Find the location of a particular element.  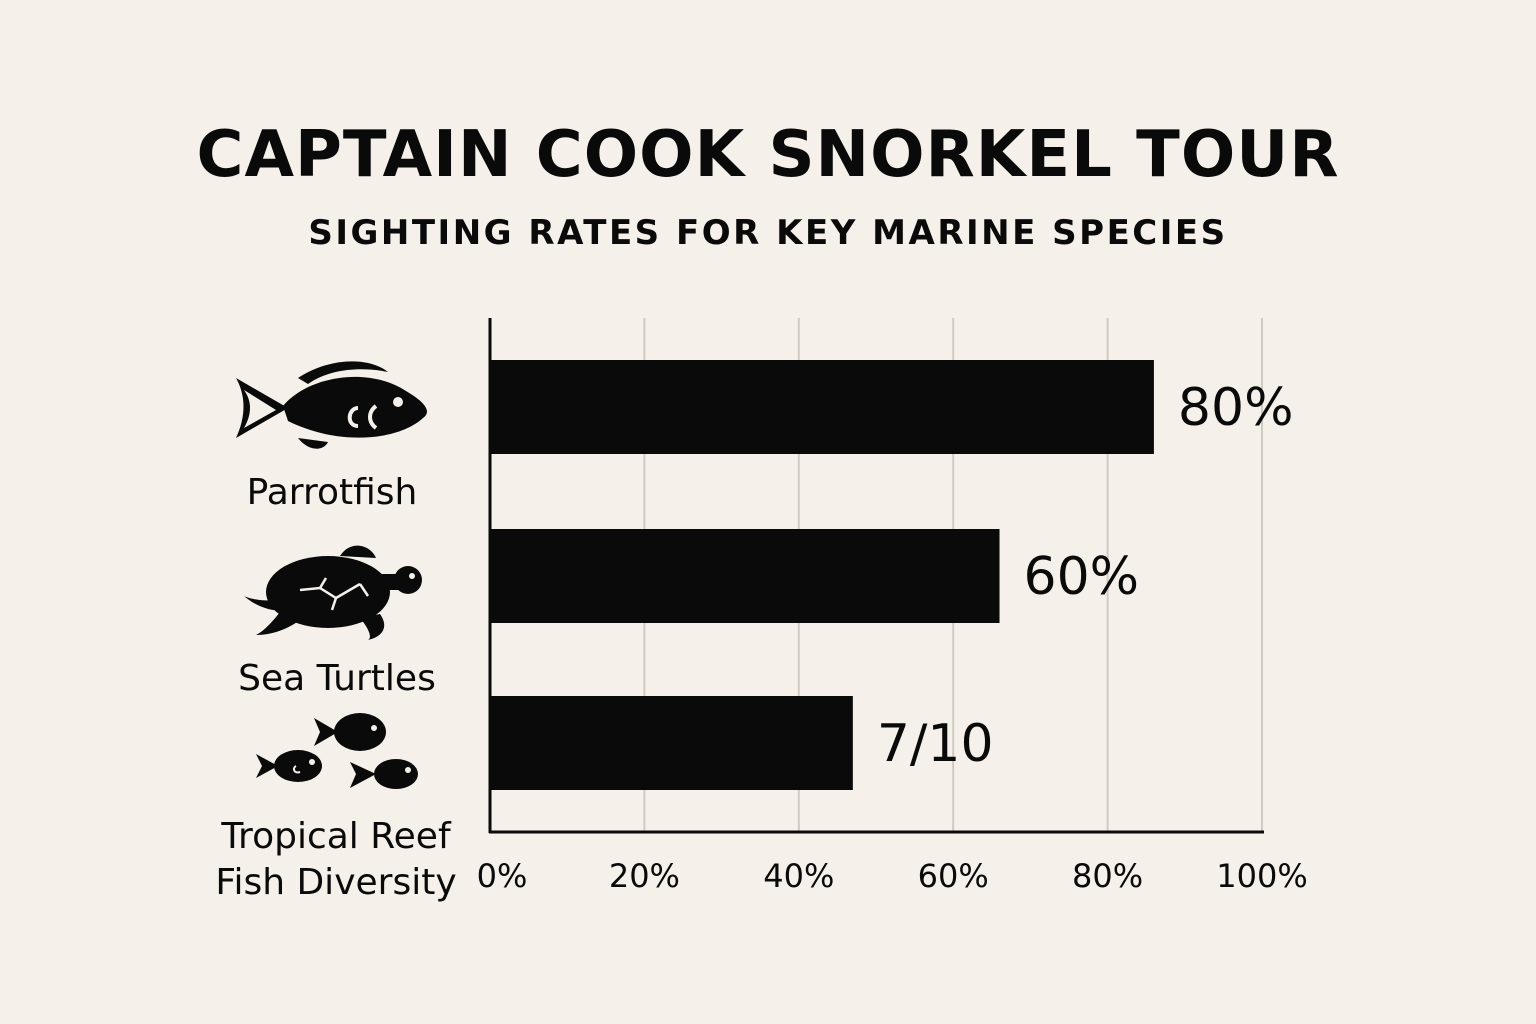

bar-reef-fish-group is located at coordinates (671, 743).